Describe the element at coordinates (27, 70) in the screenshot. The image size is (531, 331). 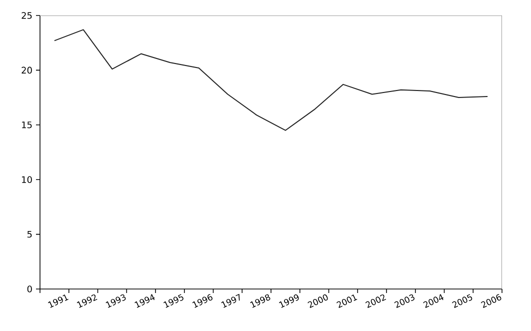
I see `y-tick-label: 20` at that location.